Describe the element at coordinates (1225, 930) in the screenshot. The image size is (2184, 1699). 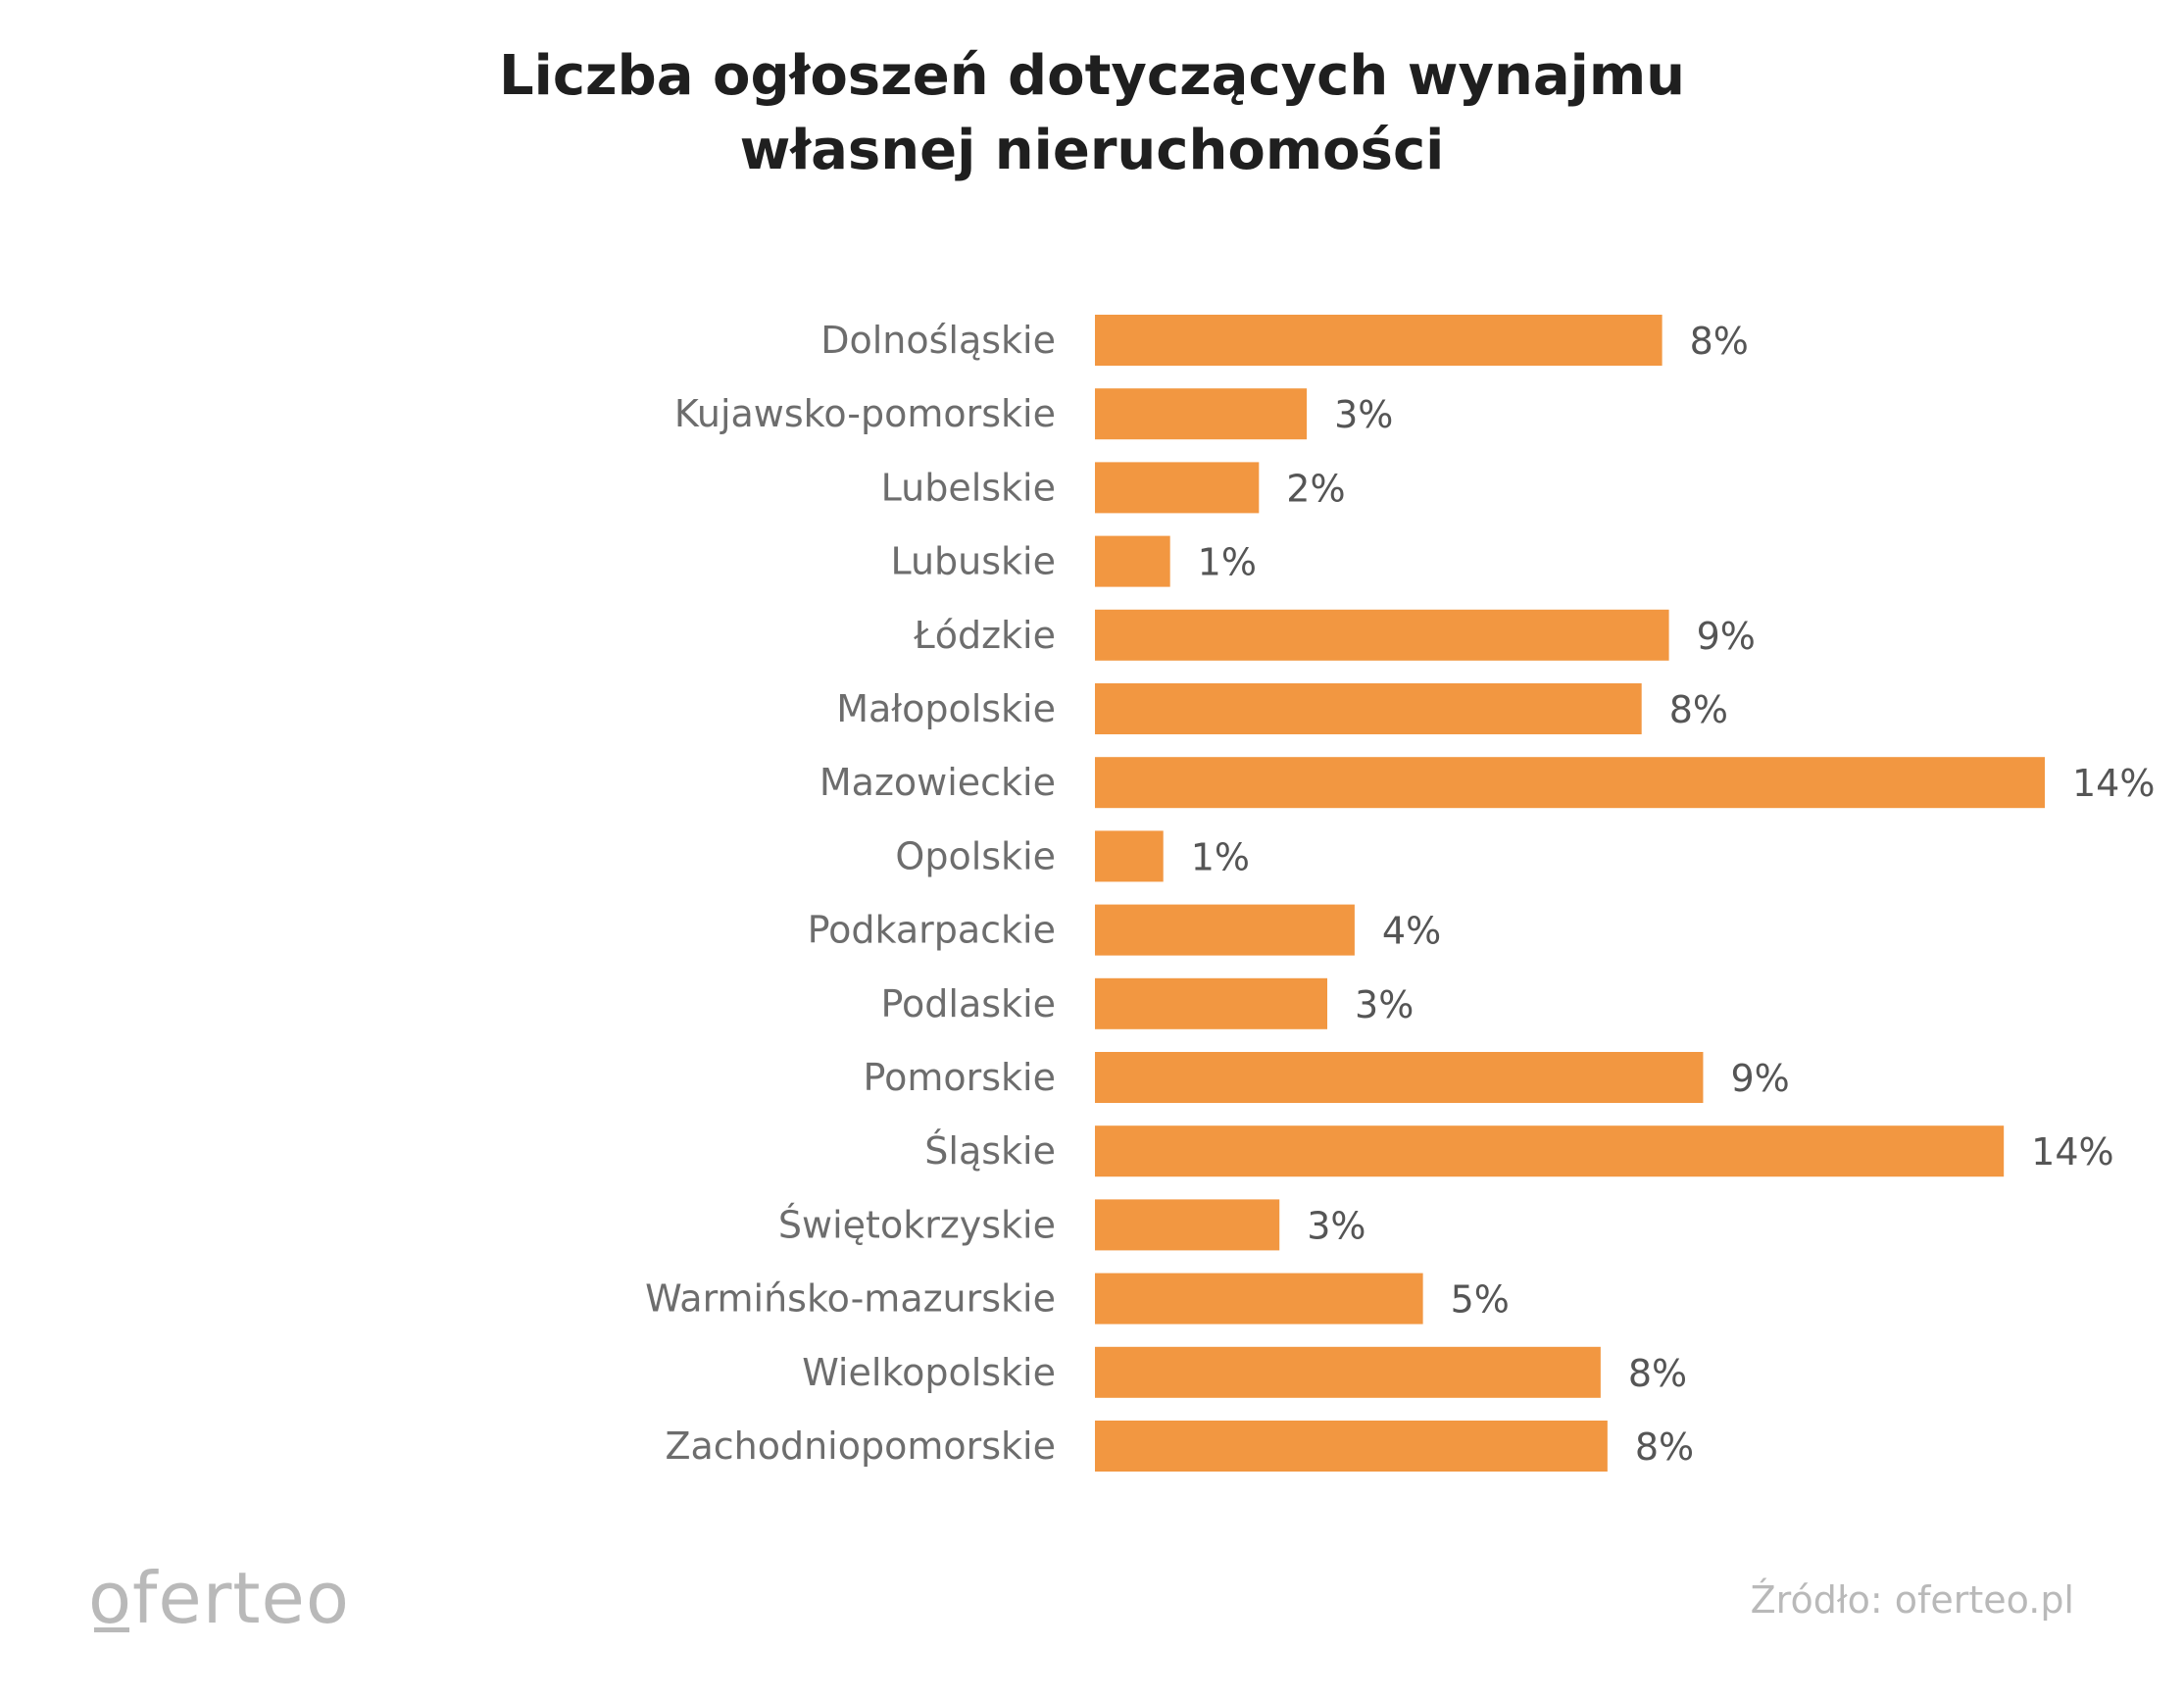
I see `bar-podkarpackie` at that location.